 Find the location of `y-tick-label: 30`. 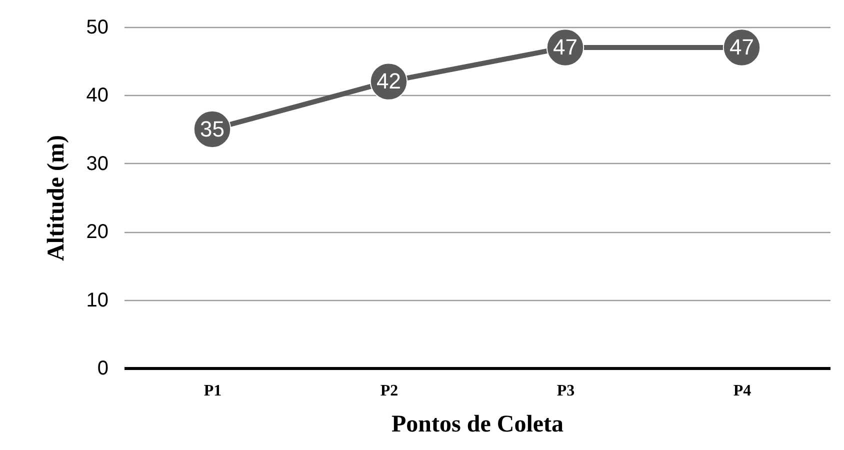

y-tick-label: 30 is located at coordinates (97, 163).